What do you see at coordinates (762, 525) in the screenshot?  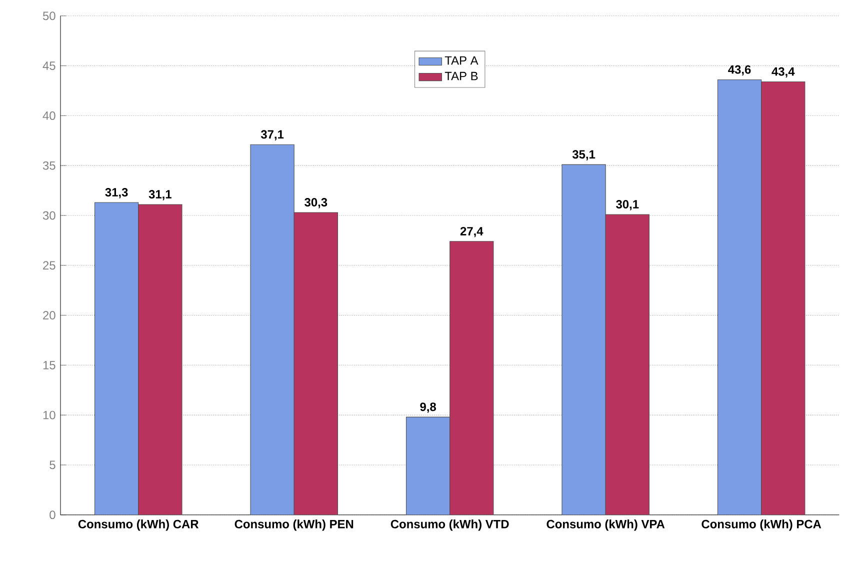 I see `x-tick-label: Consumo (kWh) PCA` at bounding box center [762, 525].